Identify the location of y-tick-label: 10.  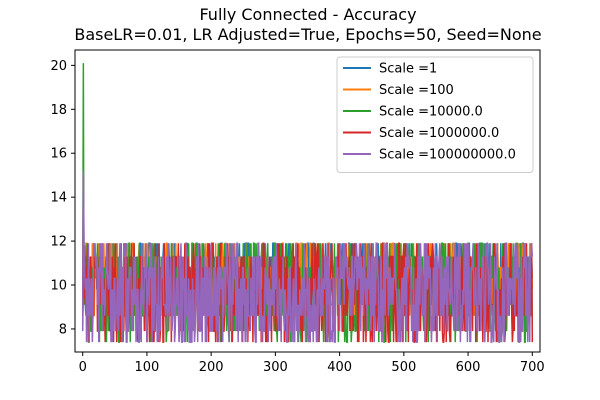
(58, 286).